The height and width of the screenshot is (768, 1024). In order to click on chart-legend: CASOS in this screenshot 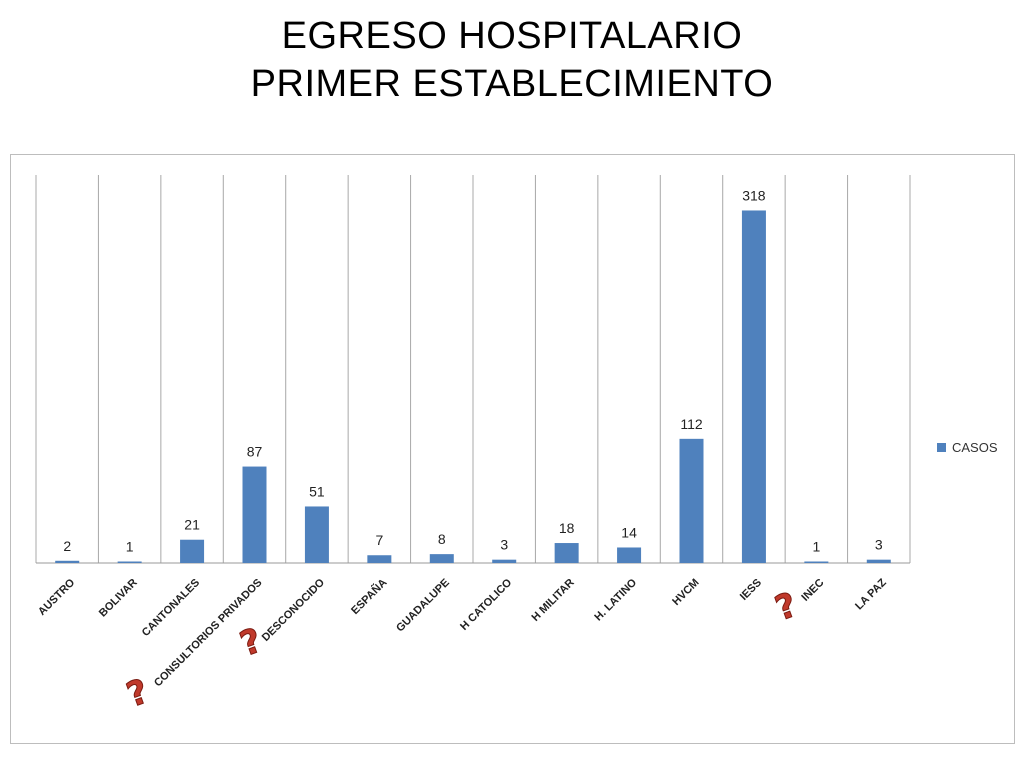, I will do `click(967, 447)`.